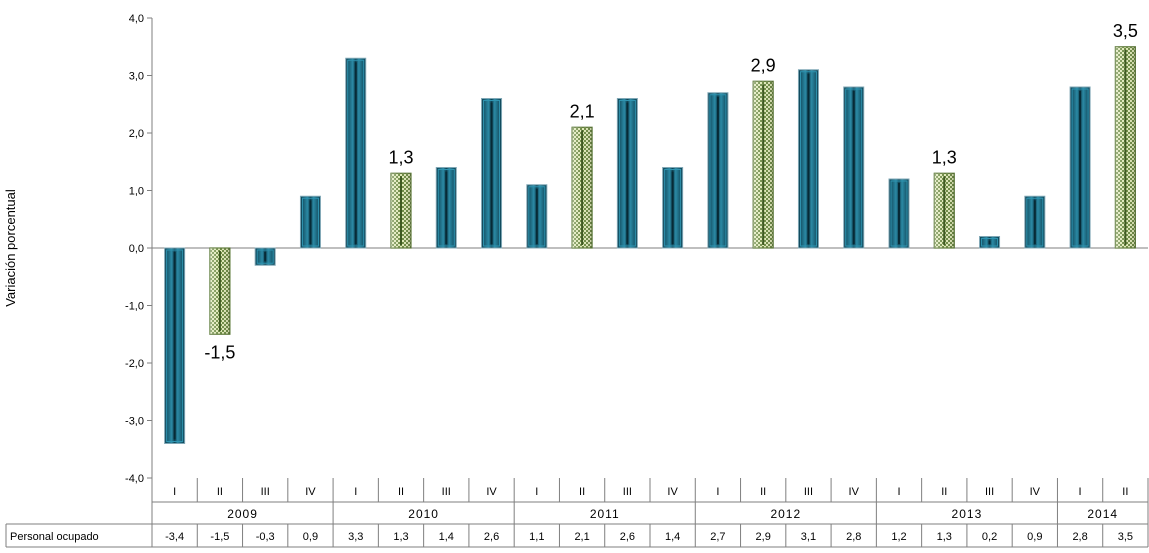  Describe the element at coordinates (1125, 537) in the screenshot. I see `table-value: 3,5` at that location.